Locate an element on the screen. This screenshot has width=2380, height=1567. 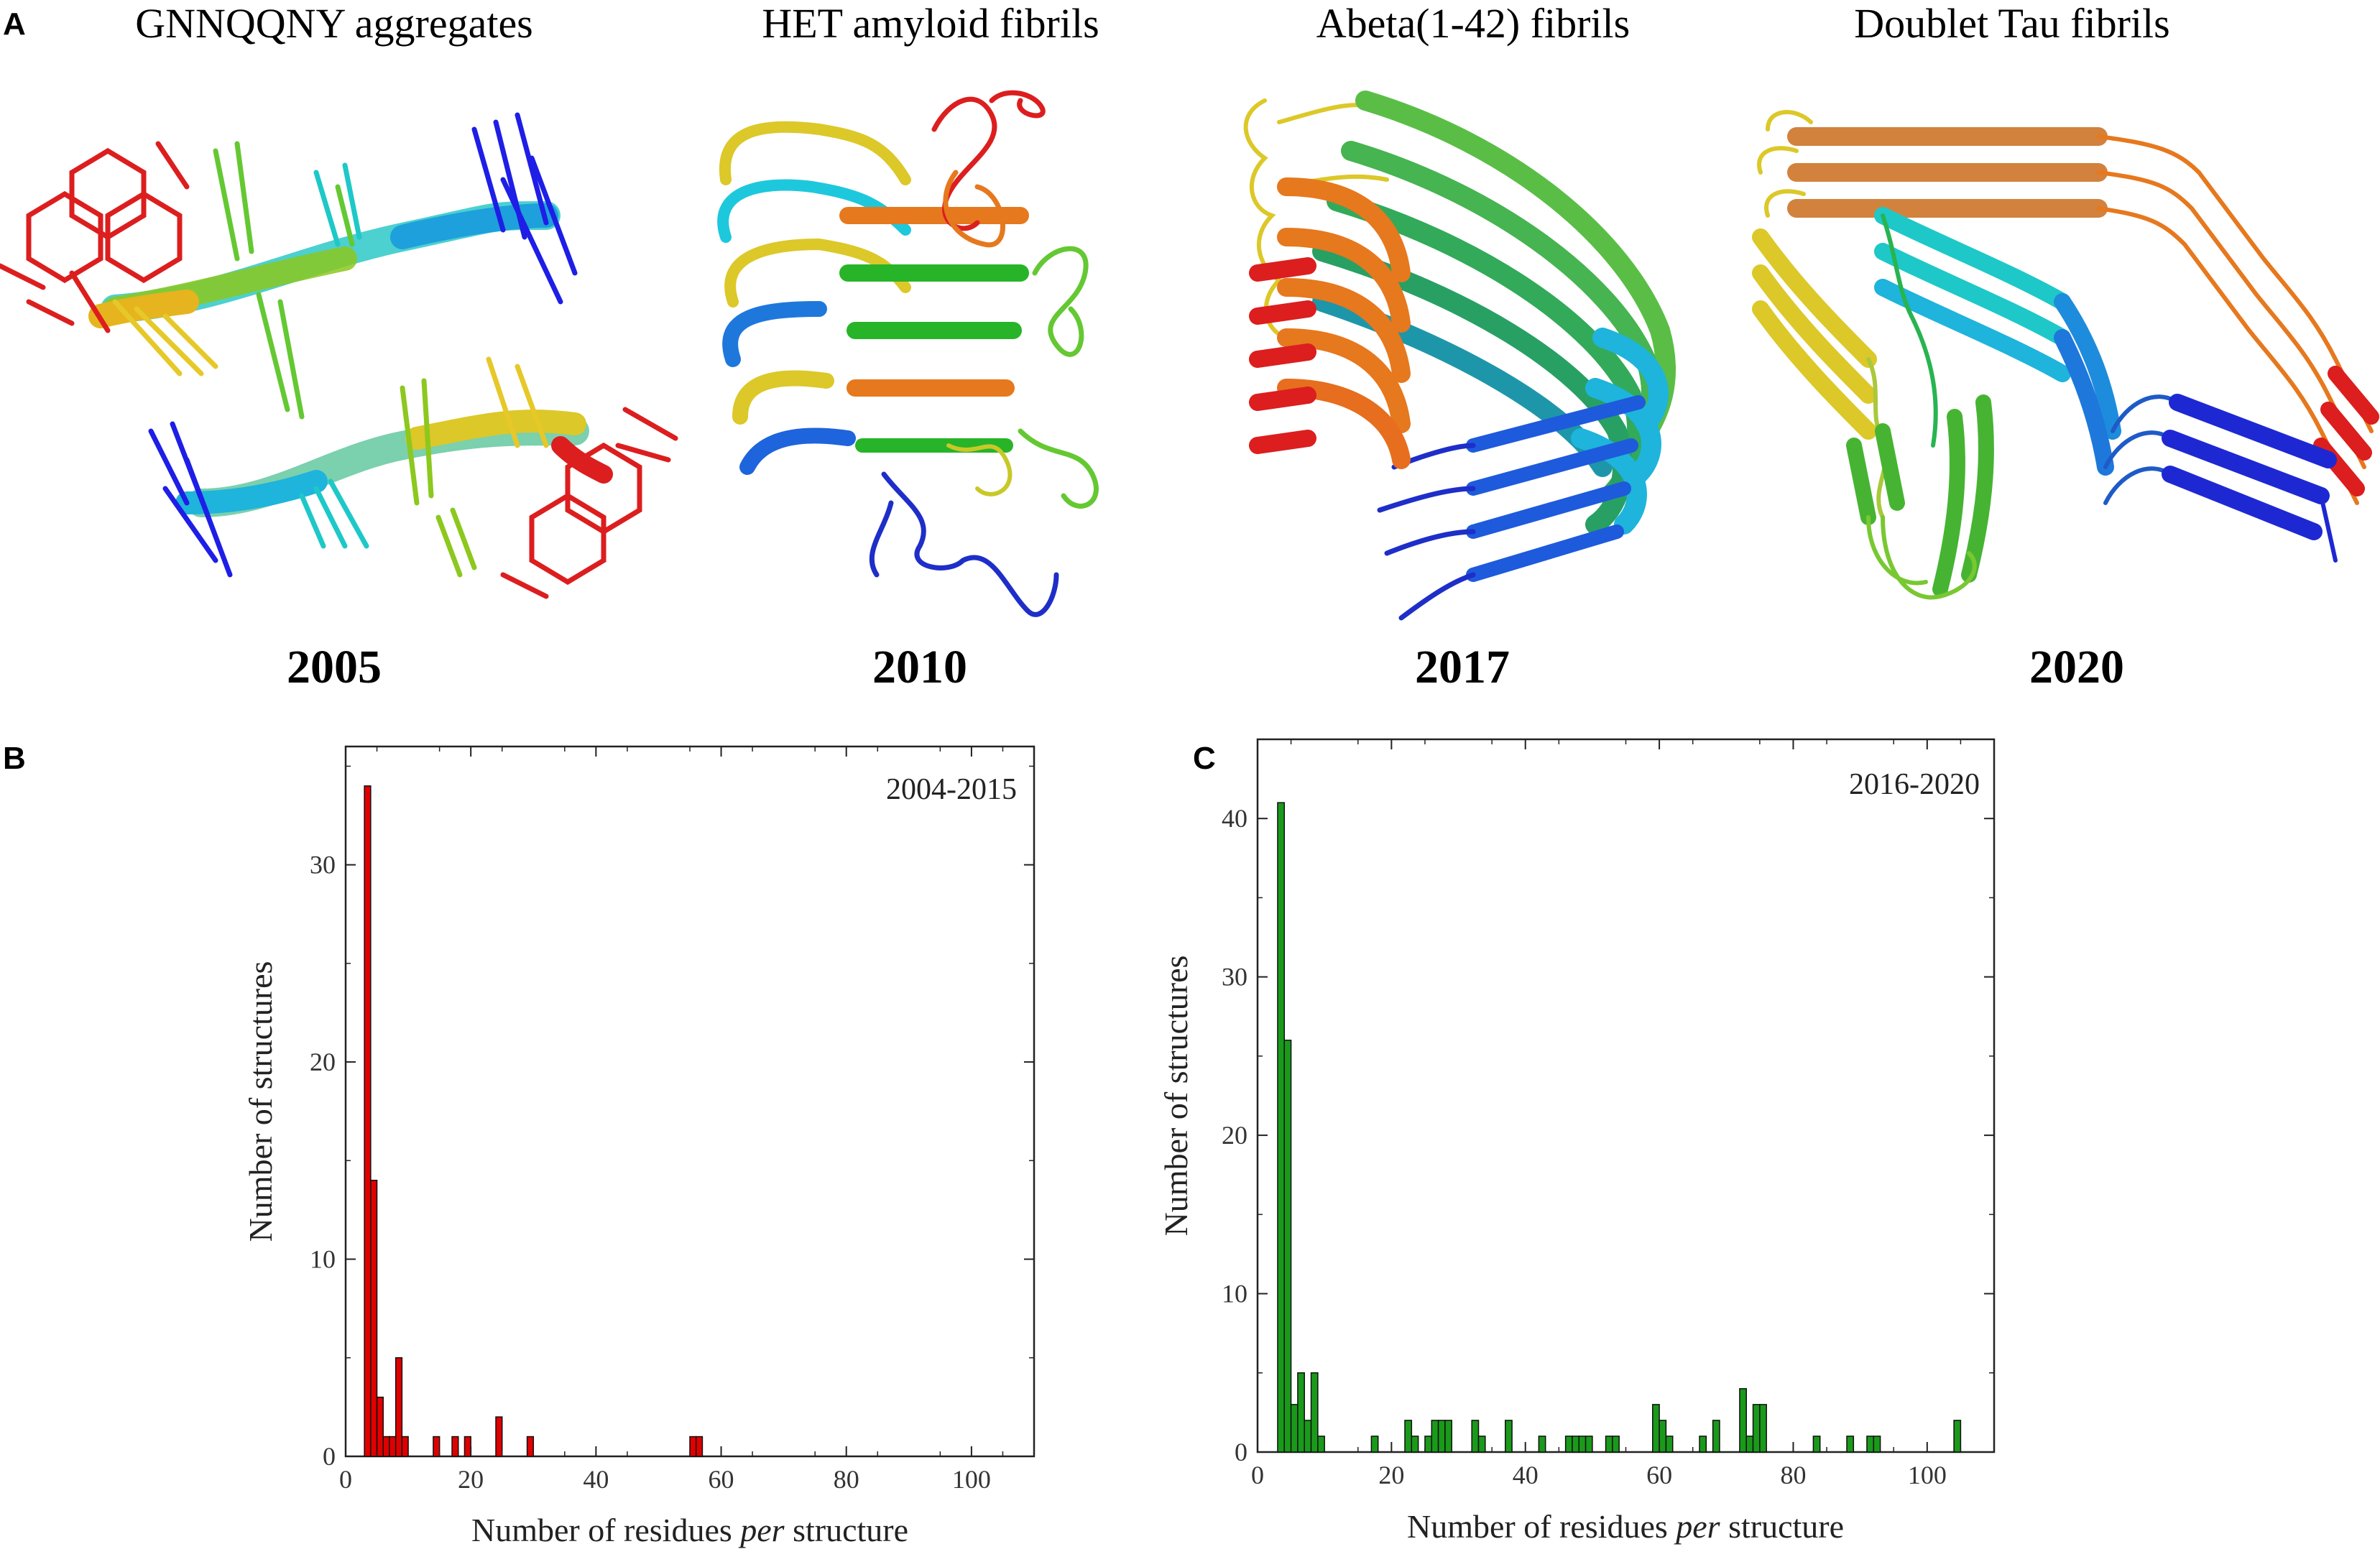
structure-year-2017: 2017 is located at coordinates (1462, 667).